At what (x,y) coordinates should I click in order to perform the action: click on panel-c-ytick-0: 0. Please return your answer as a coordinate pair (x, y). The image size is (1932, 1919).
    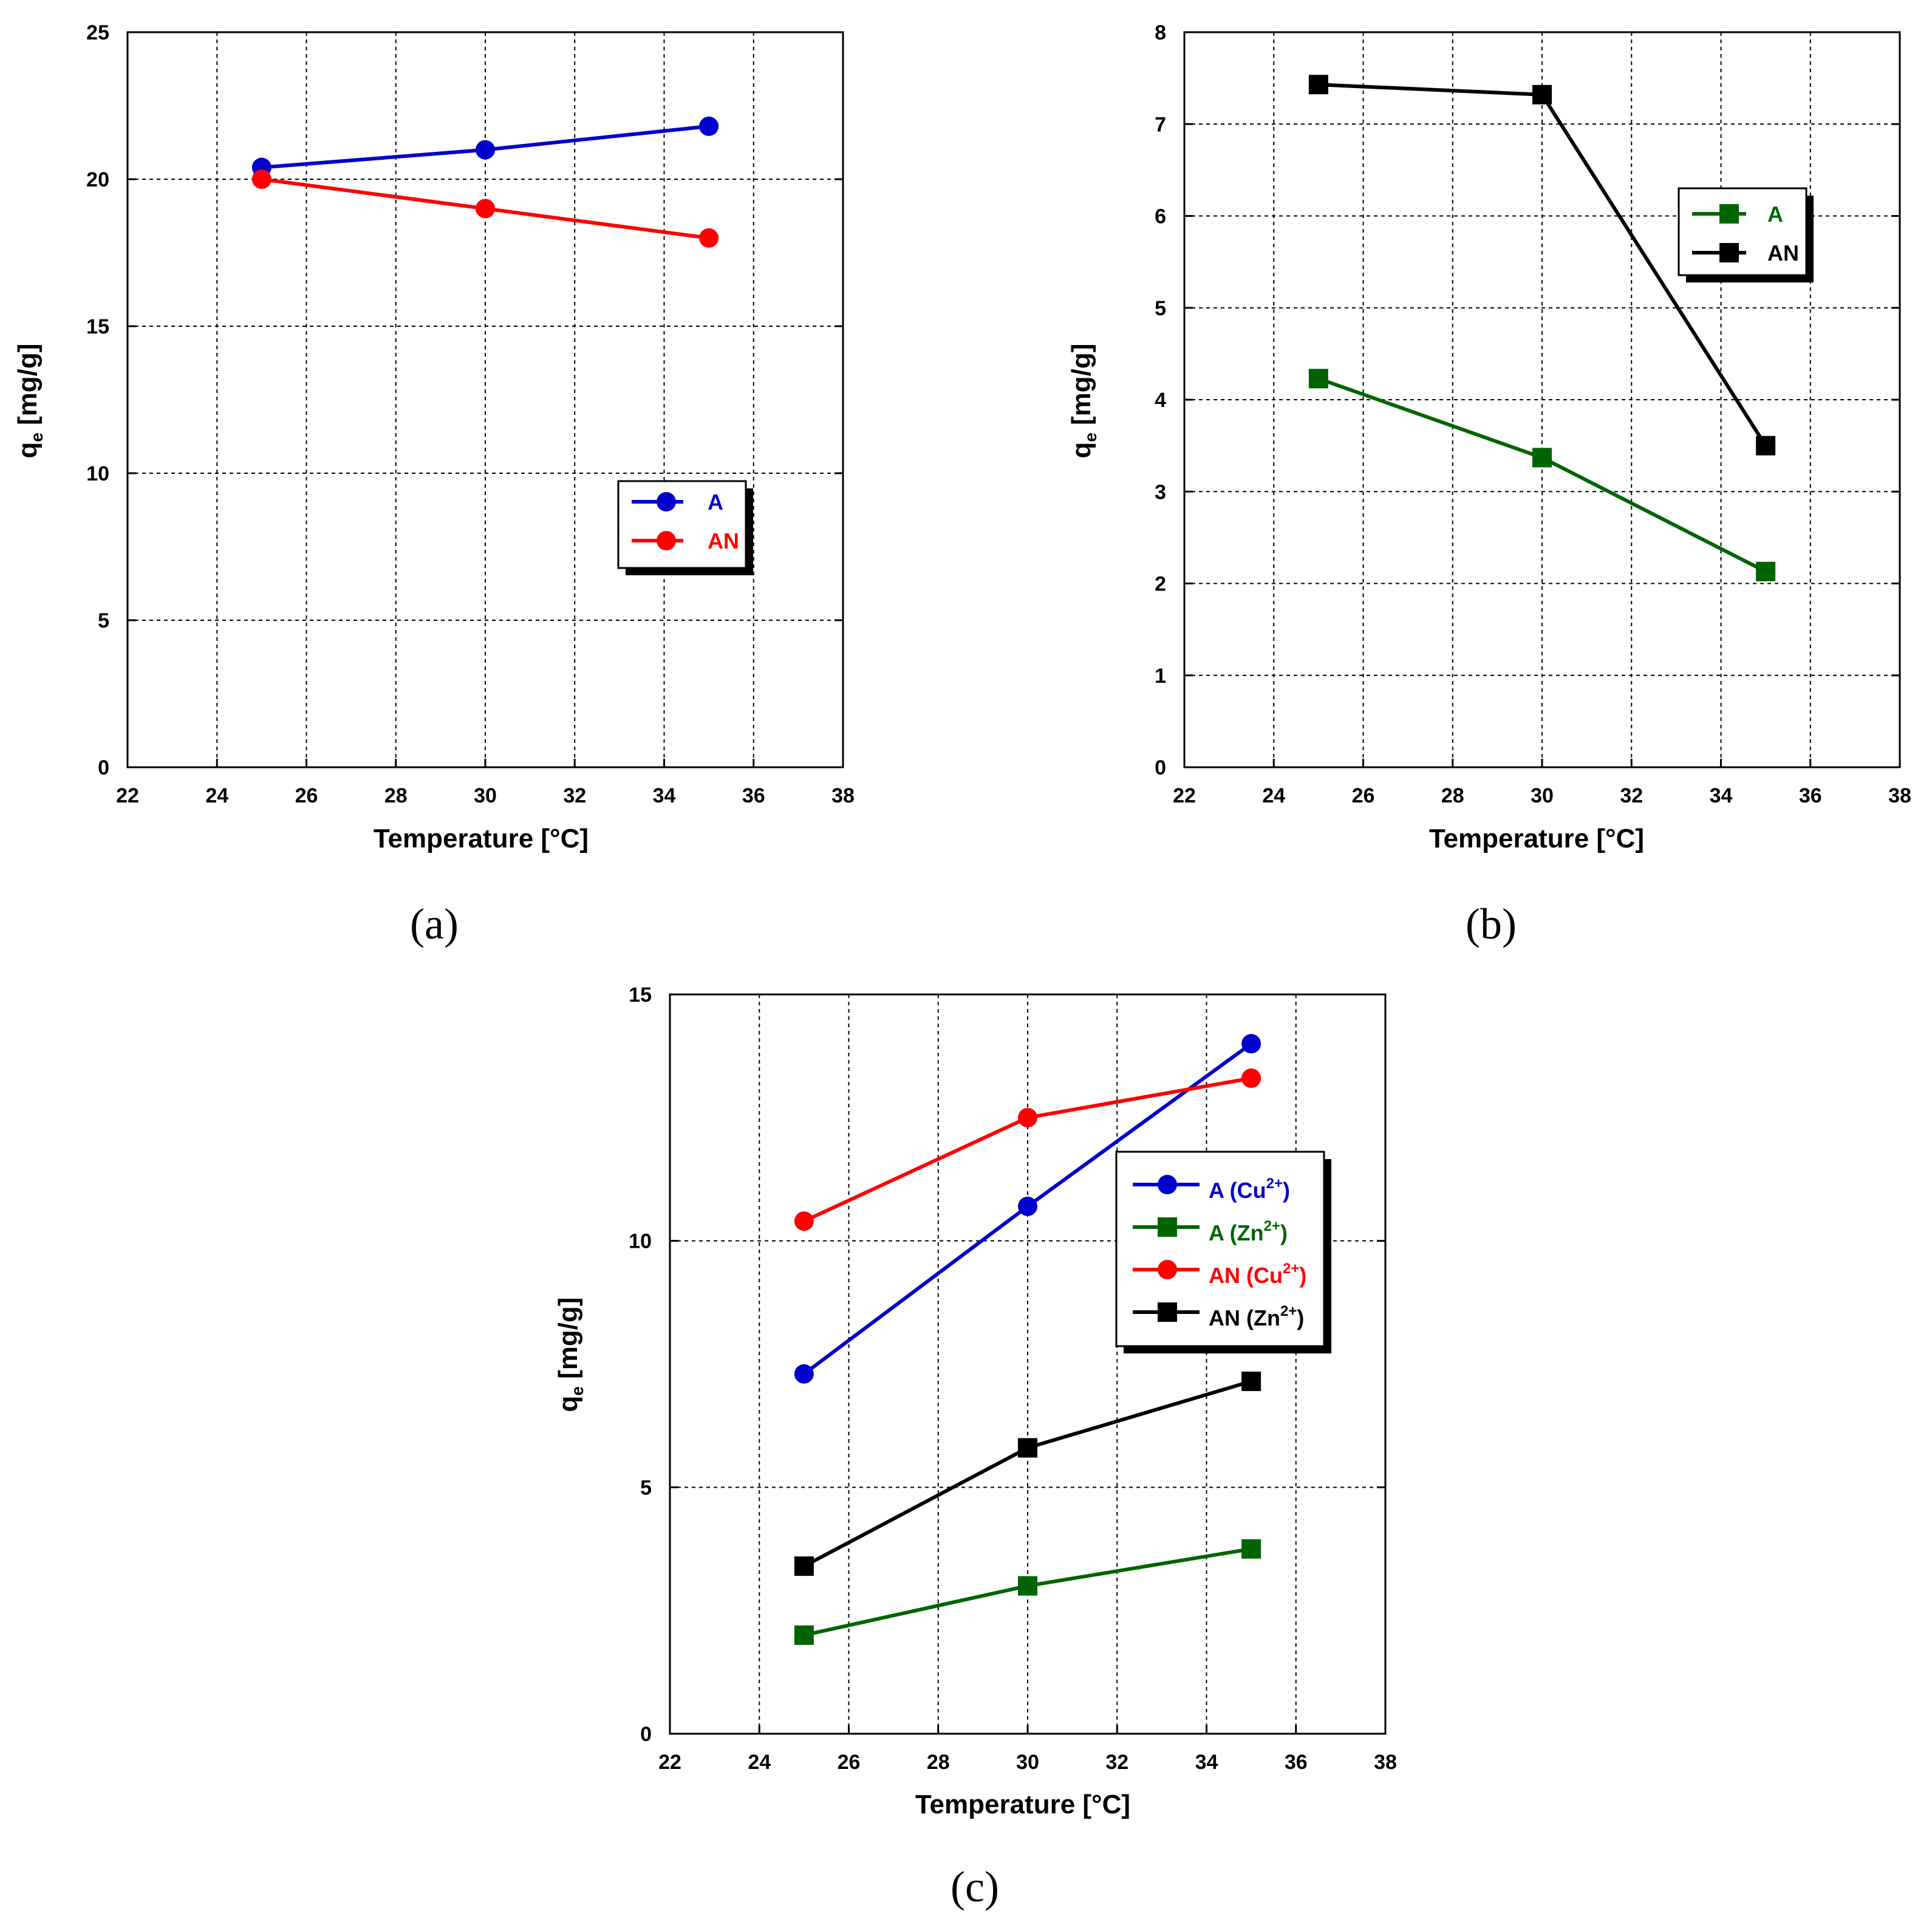
    Looking at the image, I should click on (646, 1734).